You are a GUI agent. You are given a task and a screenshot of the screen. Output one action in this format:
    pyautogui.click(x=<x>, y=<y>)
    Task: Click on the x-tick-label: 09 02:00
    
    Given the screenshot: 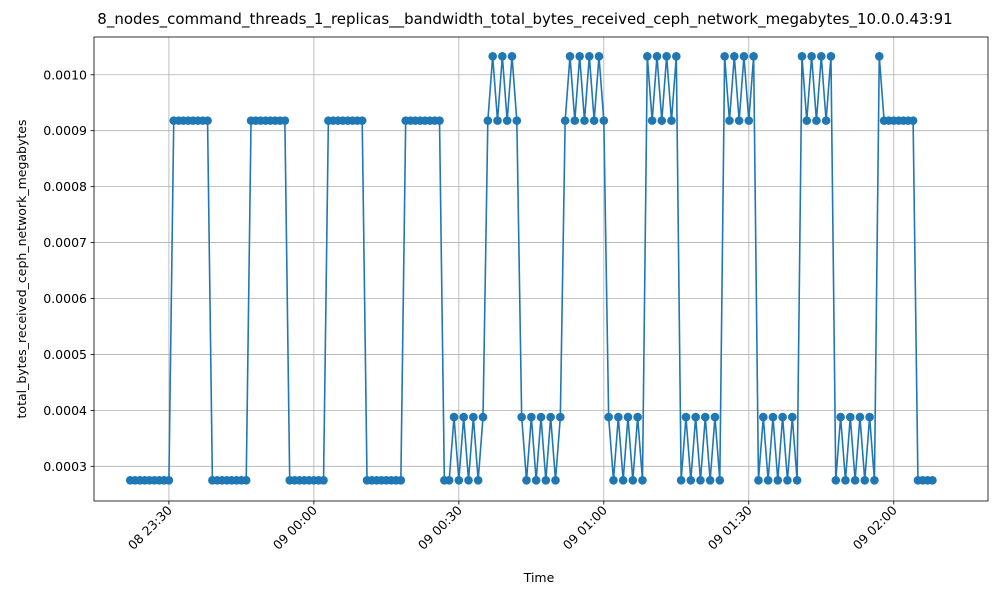 What is the action you would take?
    pyautogui.click(x=875, y=527)
    